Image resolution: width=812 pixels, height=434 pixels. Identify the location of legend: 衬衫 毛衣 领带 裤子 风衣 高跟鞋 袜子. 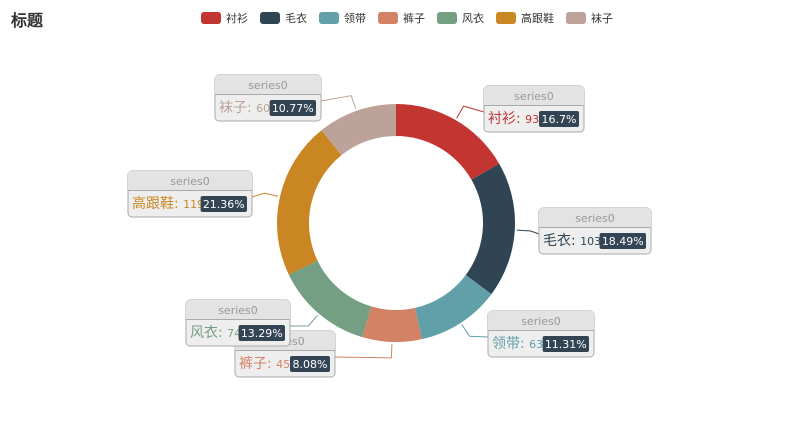
(413, 18).